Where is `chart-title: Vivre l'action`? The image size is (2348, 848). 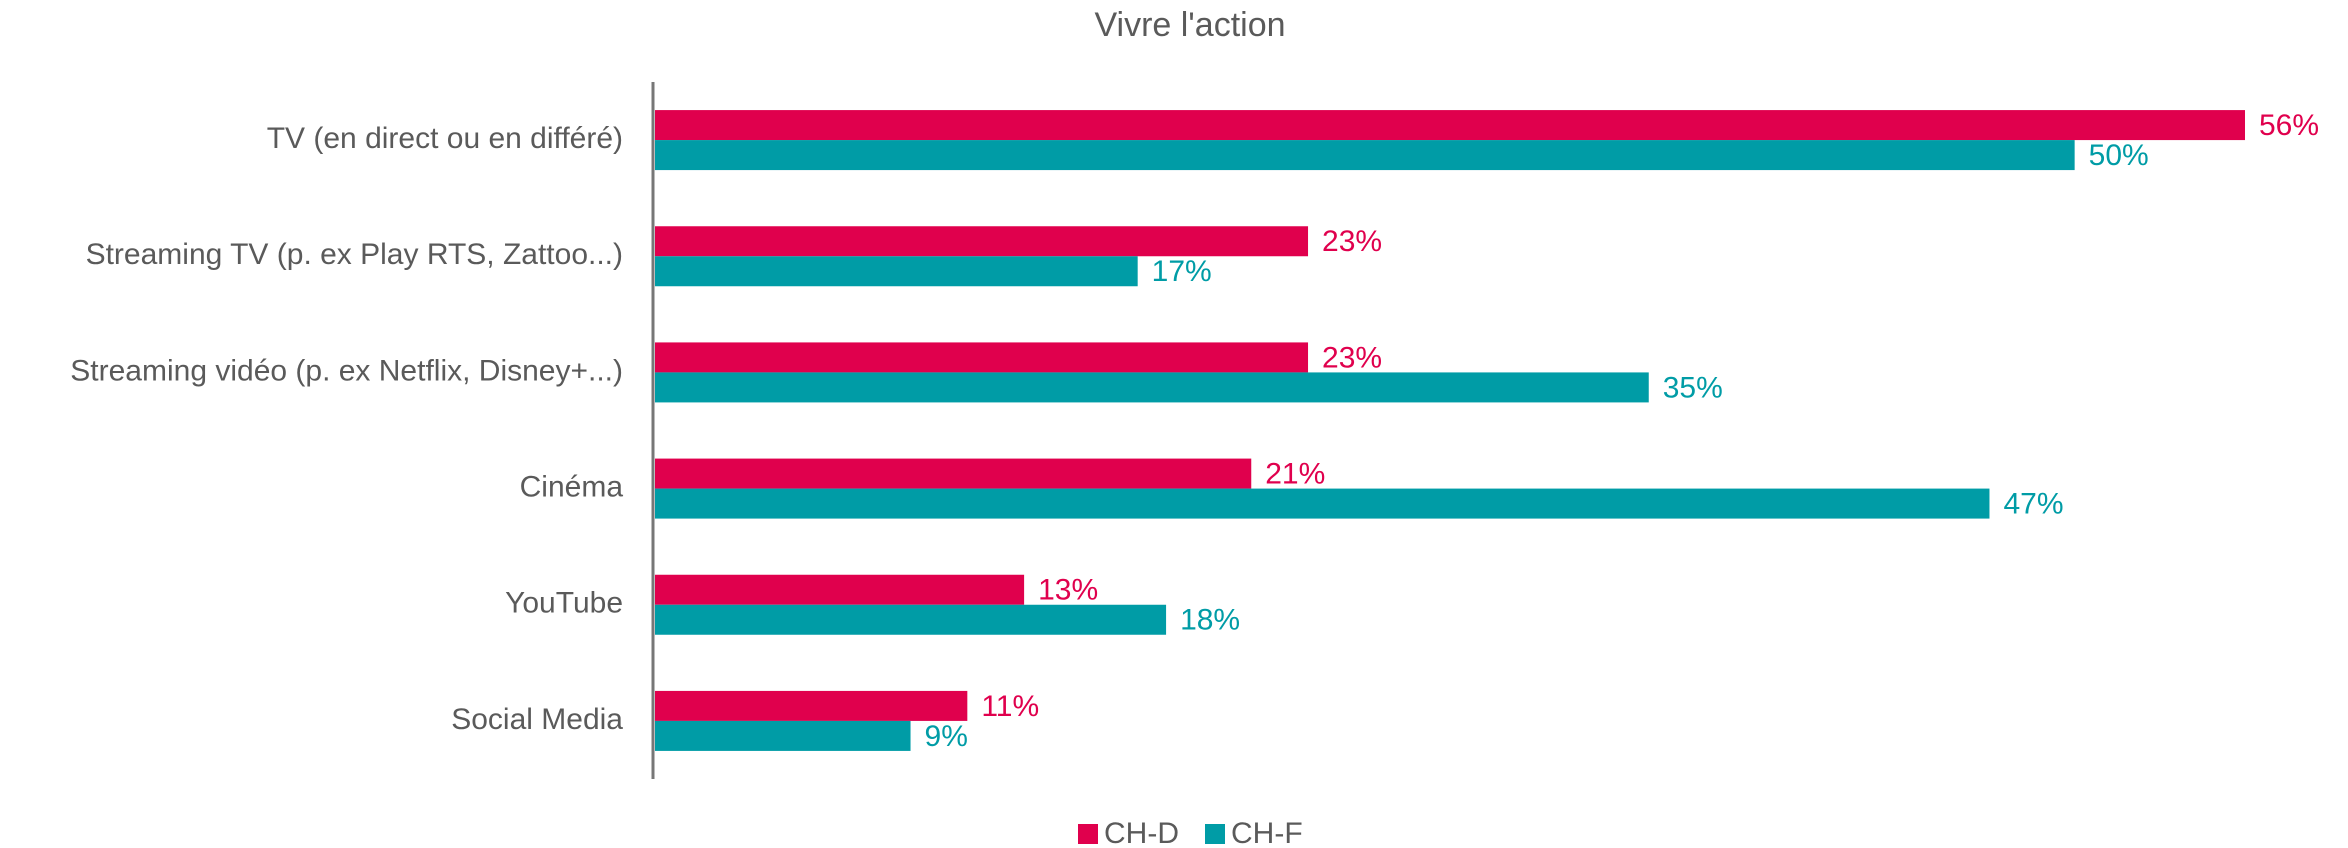
chart-title: Vivre l'action is located at coordinates (1189, 25).